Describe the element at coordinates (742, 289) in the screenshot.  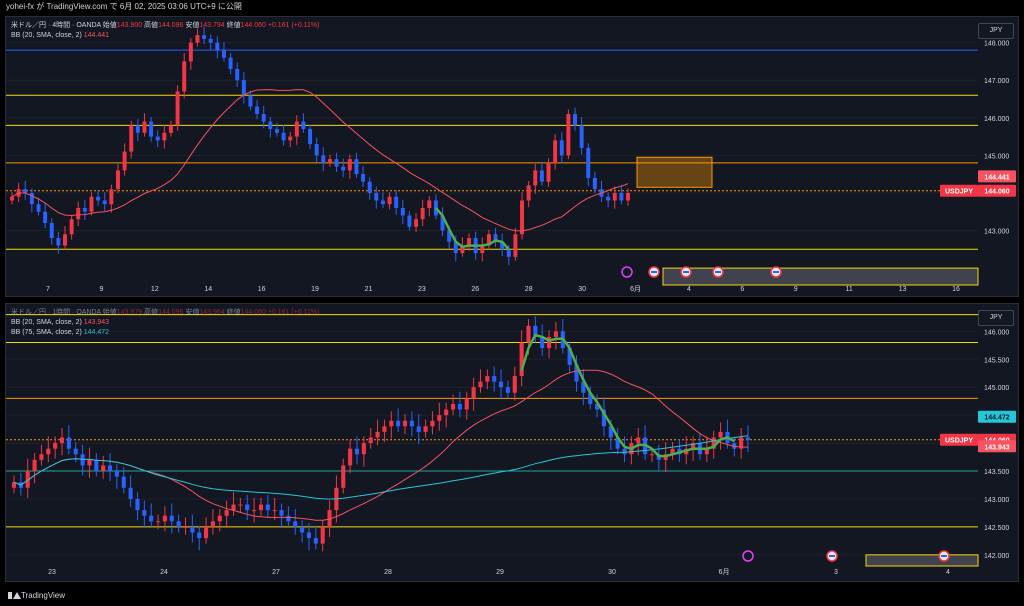
I see `x-tick-label: 6` at that location.